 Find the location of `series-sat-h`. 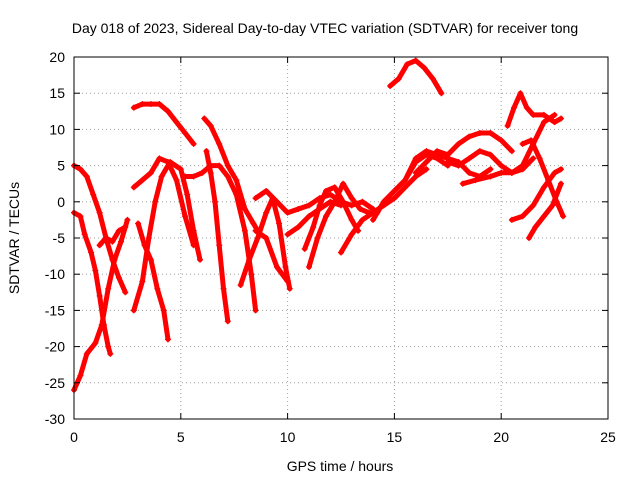

series-sat-h is located at coordinates (153, 281).